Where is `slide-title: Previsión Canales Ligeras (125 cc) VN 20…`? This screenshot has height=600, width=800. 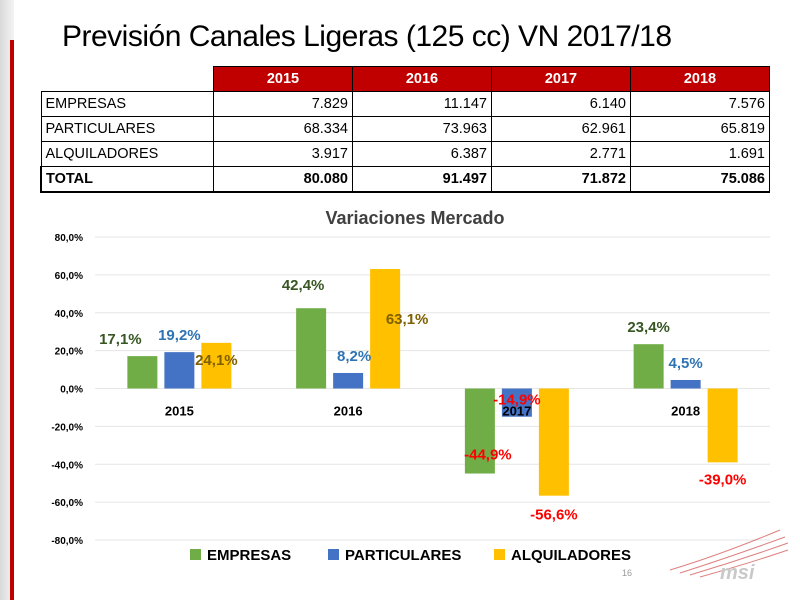
slide-title: Previsión Canales Ligeras (125 cc) VN 20… is located at coordinates (367, 36).